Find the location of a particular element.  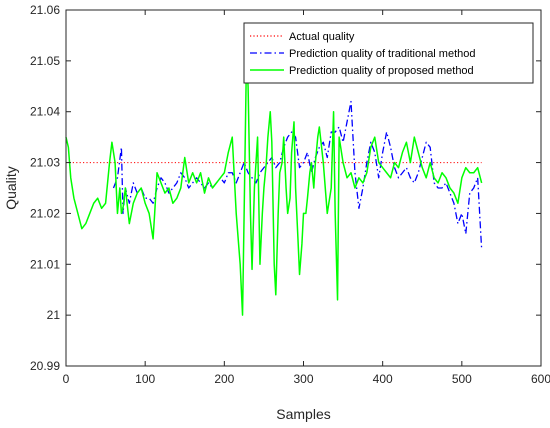

y-tick-label: 21.03 is located at coordinates (45, 163).